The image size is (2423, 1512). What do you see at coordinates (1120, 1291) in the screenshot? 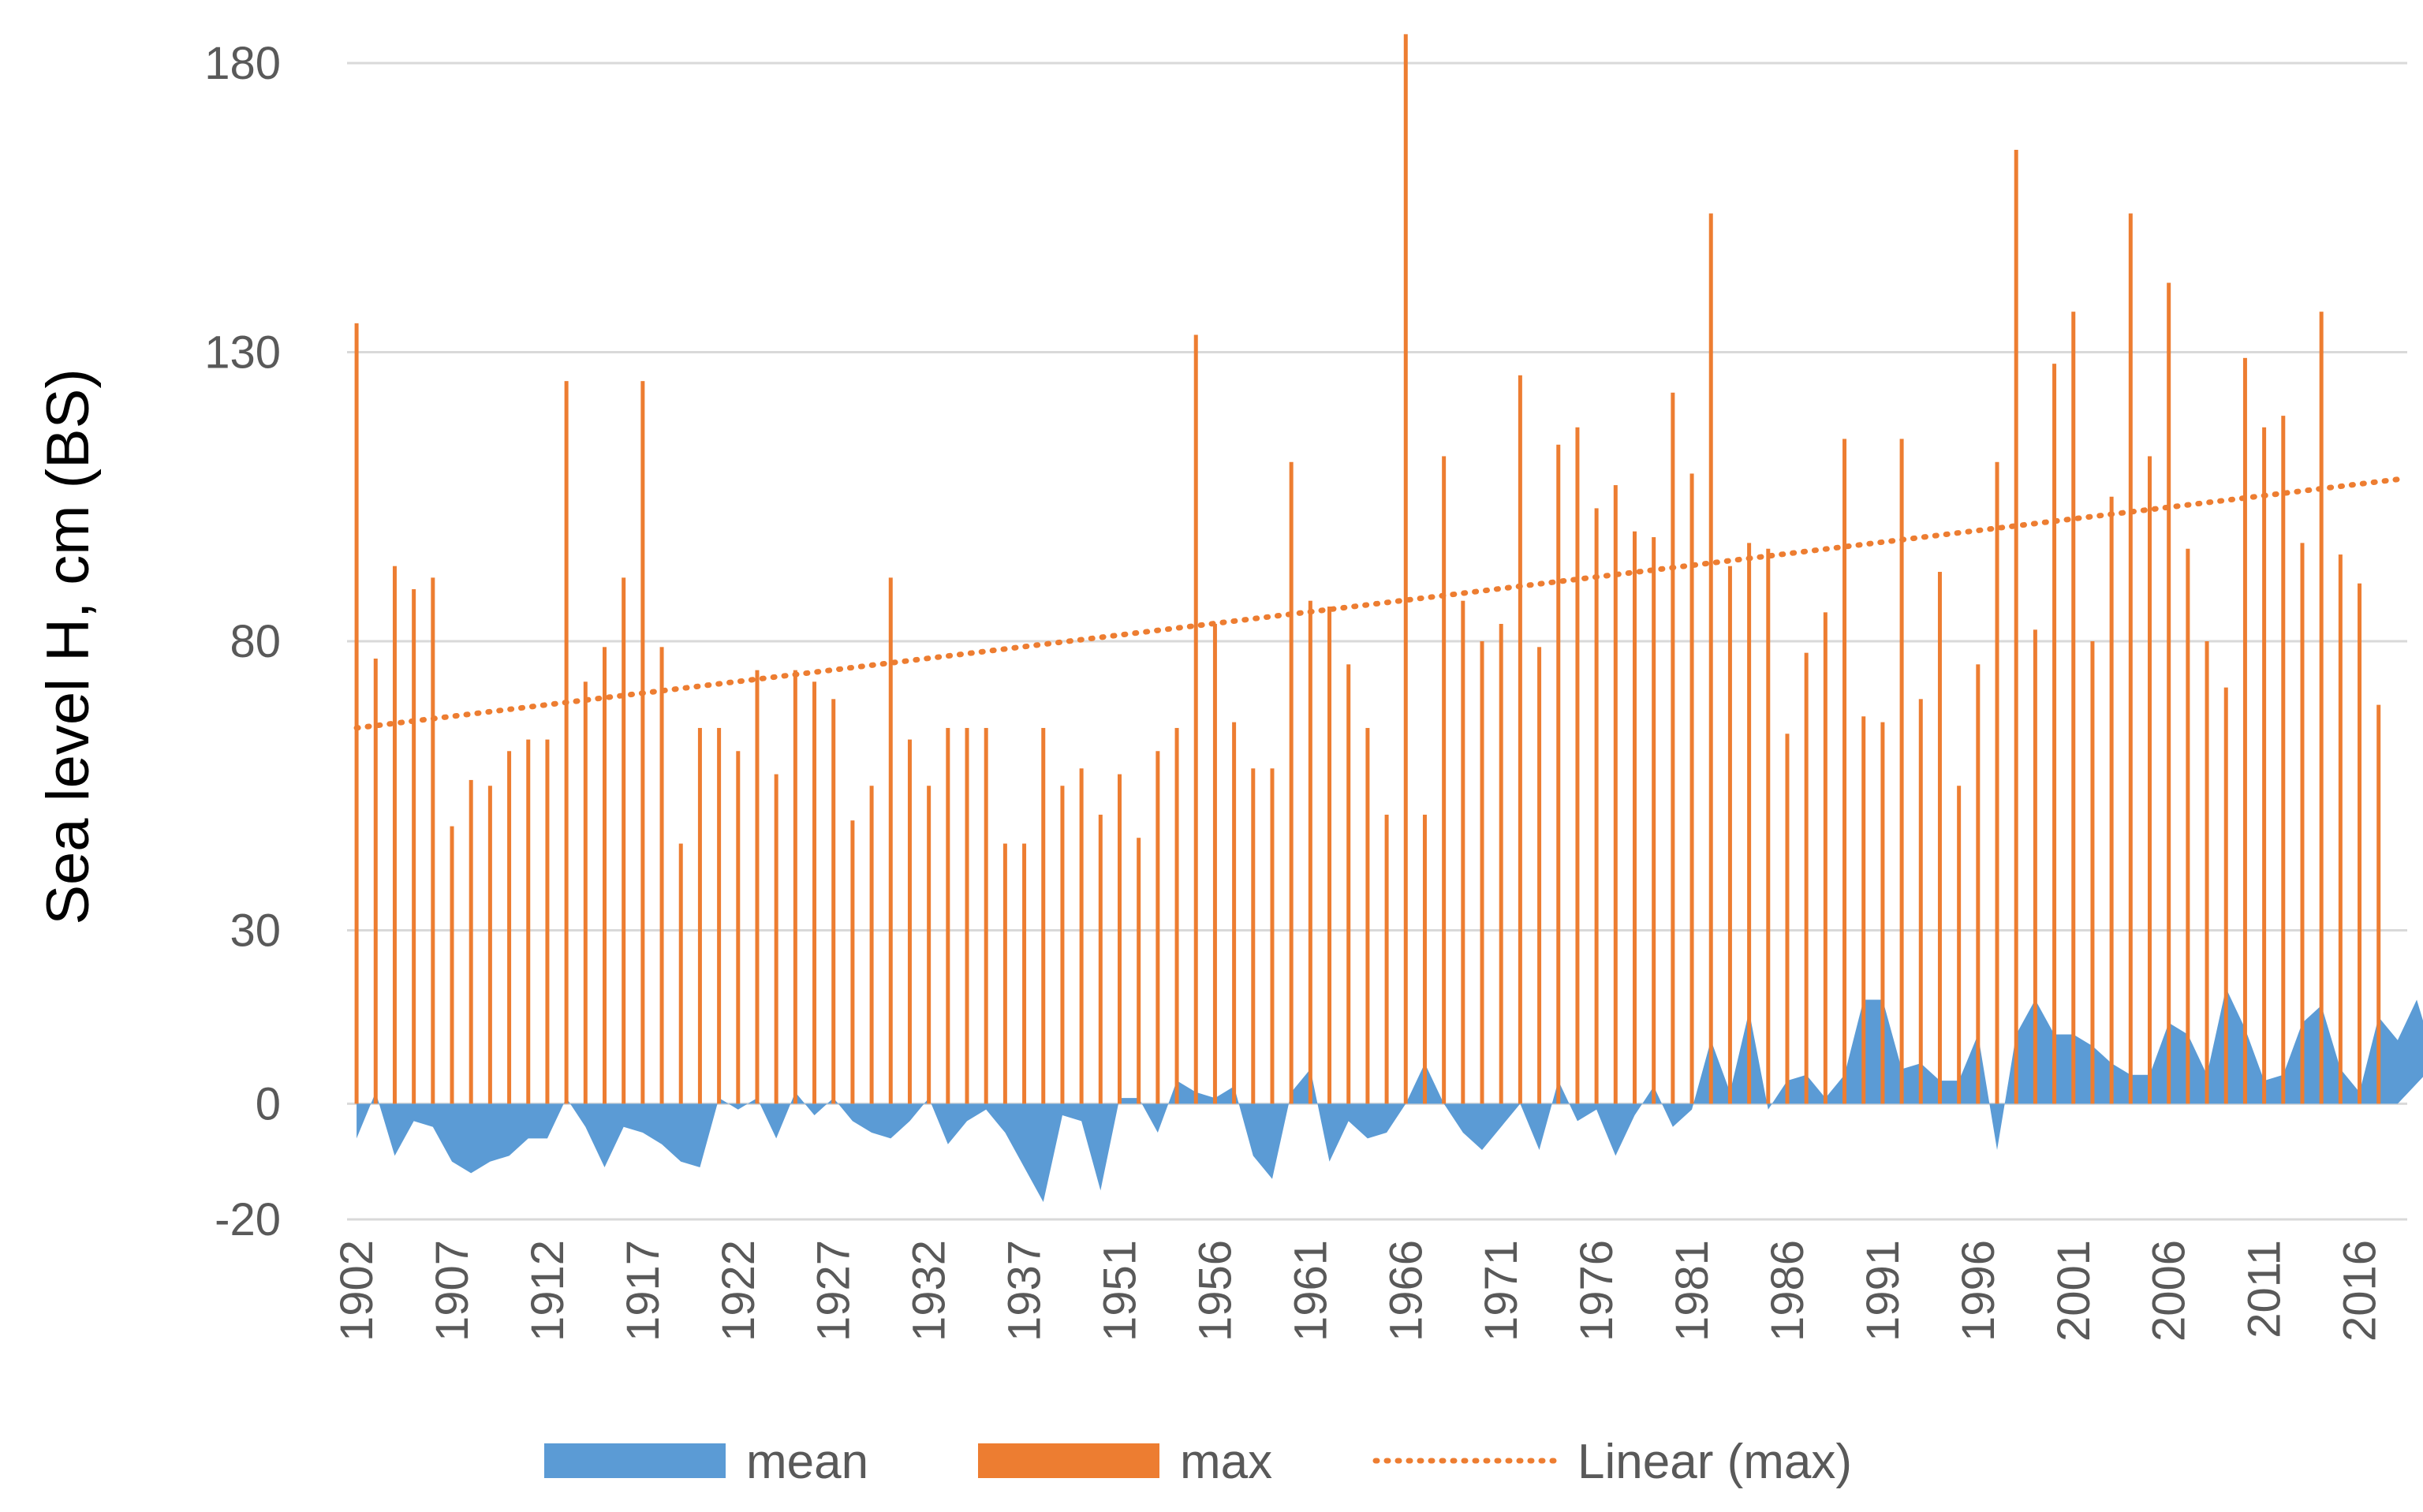
I see `x-tick-label: 1951` at bounding box center [1120, 1291].